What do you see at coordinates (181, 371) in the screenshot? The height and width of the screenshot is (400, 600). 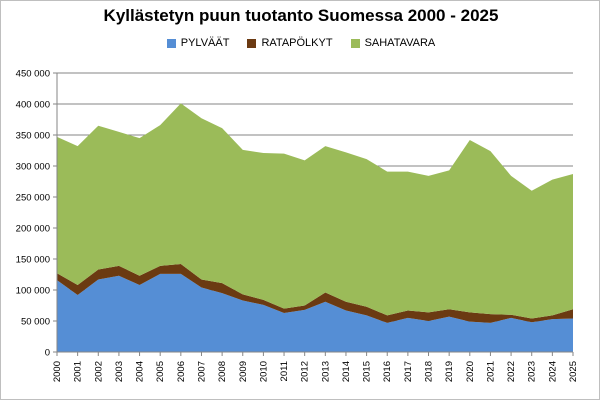 I see `x-tick-label: 2006` at bounding box center [181, 371].